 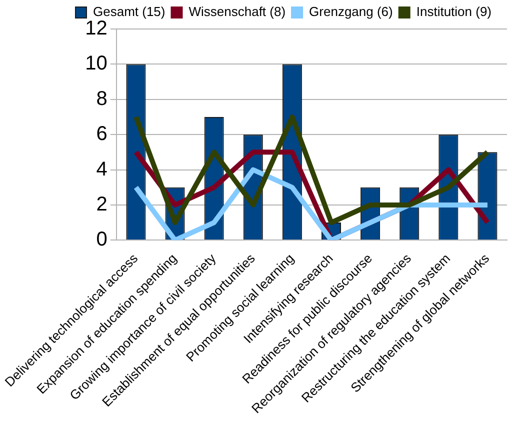 What do you see at coordinates (351, 12) in the screenshot?
I see `legend-label: Grenzgang (6)` at bounding box center [351, 12].